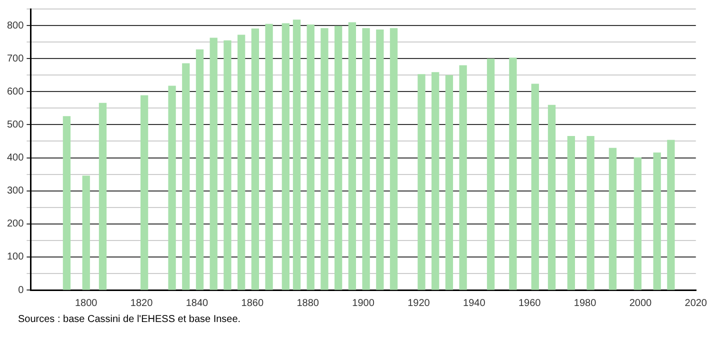 This screenshot has height=340, width=710. What do you see at coordinates (696, 303) in the screenshot?
I see `x-tick-label: 2020` at bounding box center [696, 303].